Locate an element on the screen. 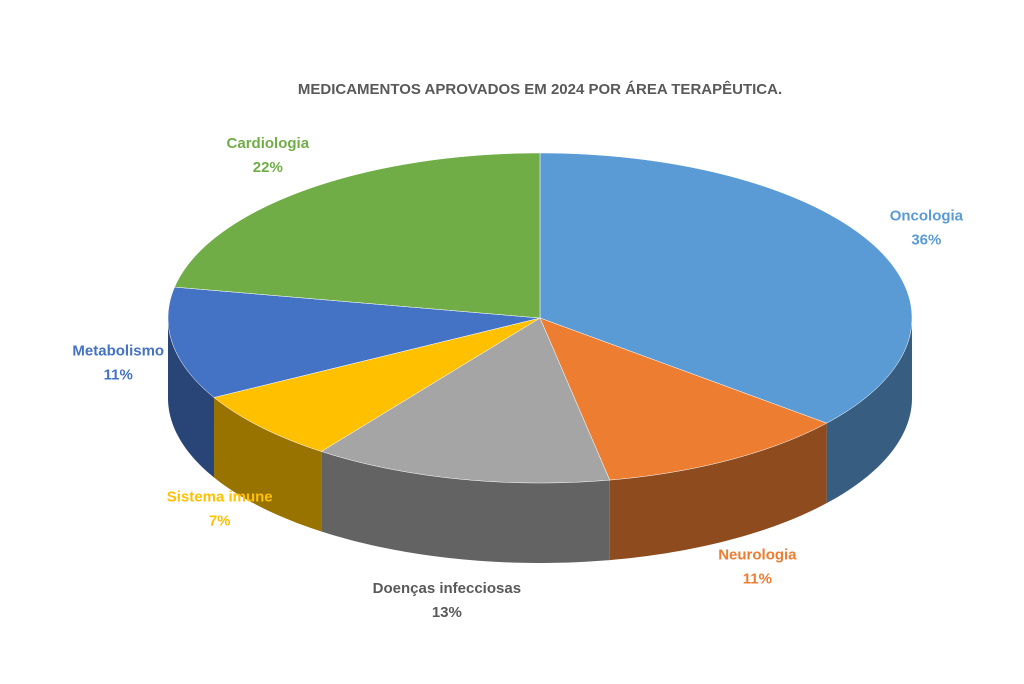  category-label: Sistema imune is located at coordinates (220, 497).